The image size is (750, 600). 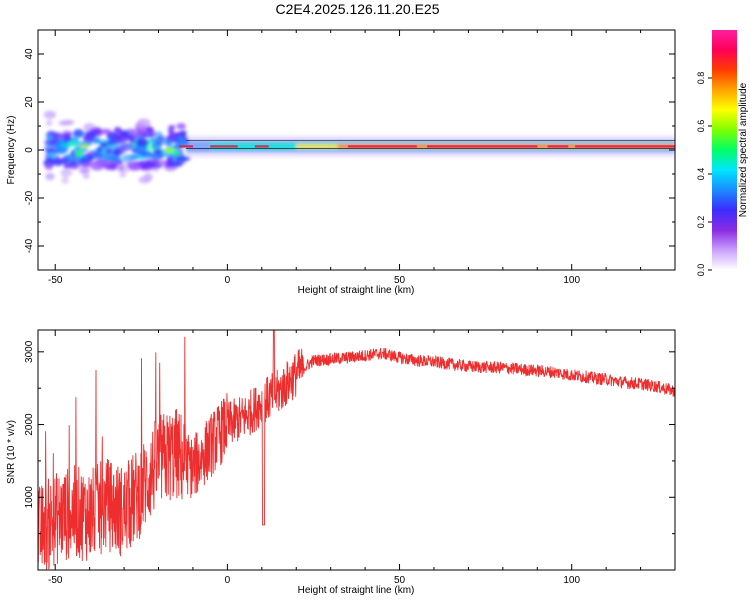 What do you see at coordinates (701, 174) in the screenshot?
I see `colorbar-tick-label: 0.4` at bounding box center [701, 174].